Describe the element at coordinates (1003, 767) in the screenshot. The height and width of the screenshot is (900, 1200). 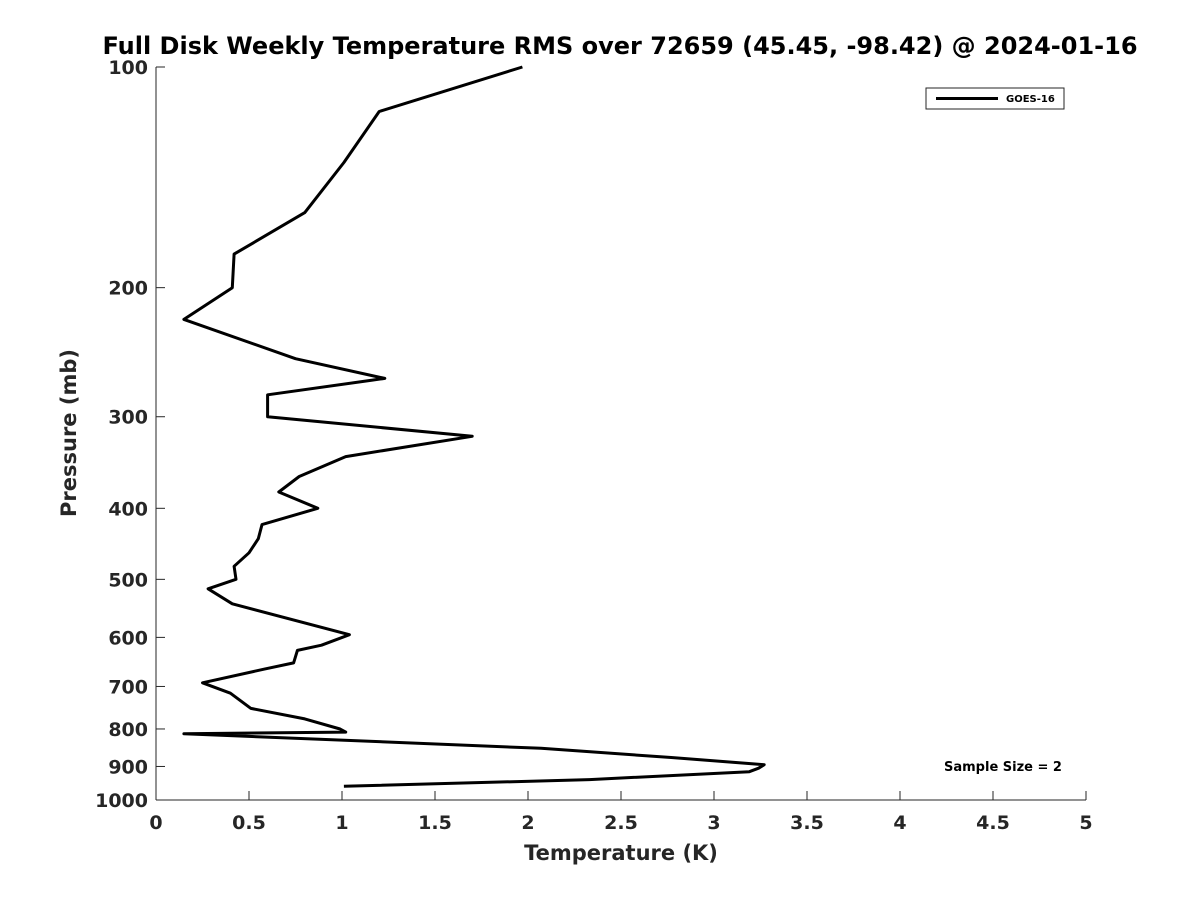
I see `sample-size-annotation: Sample Size = 2` at that location.